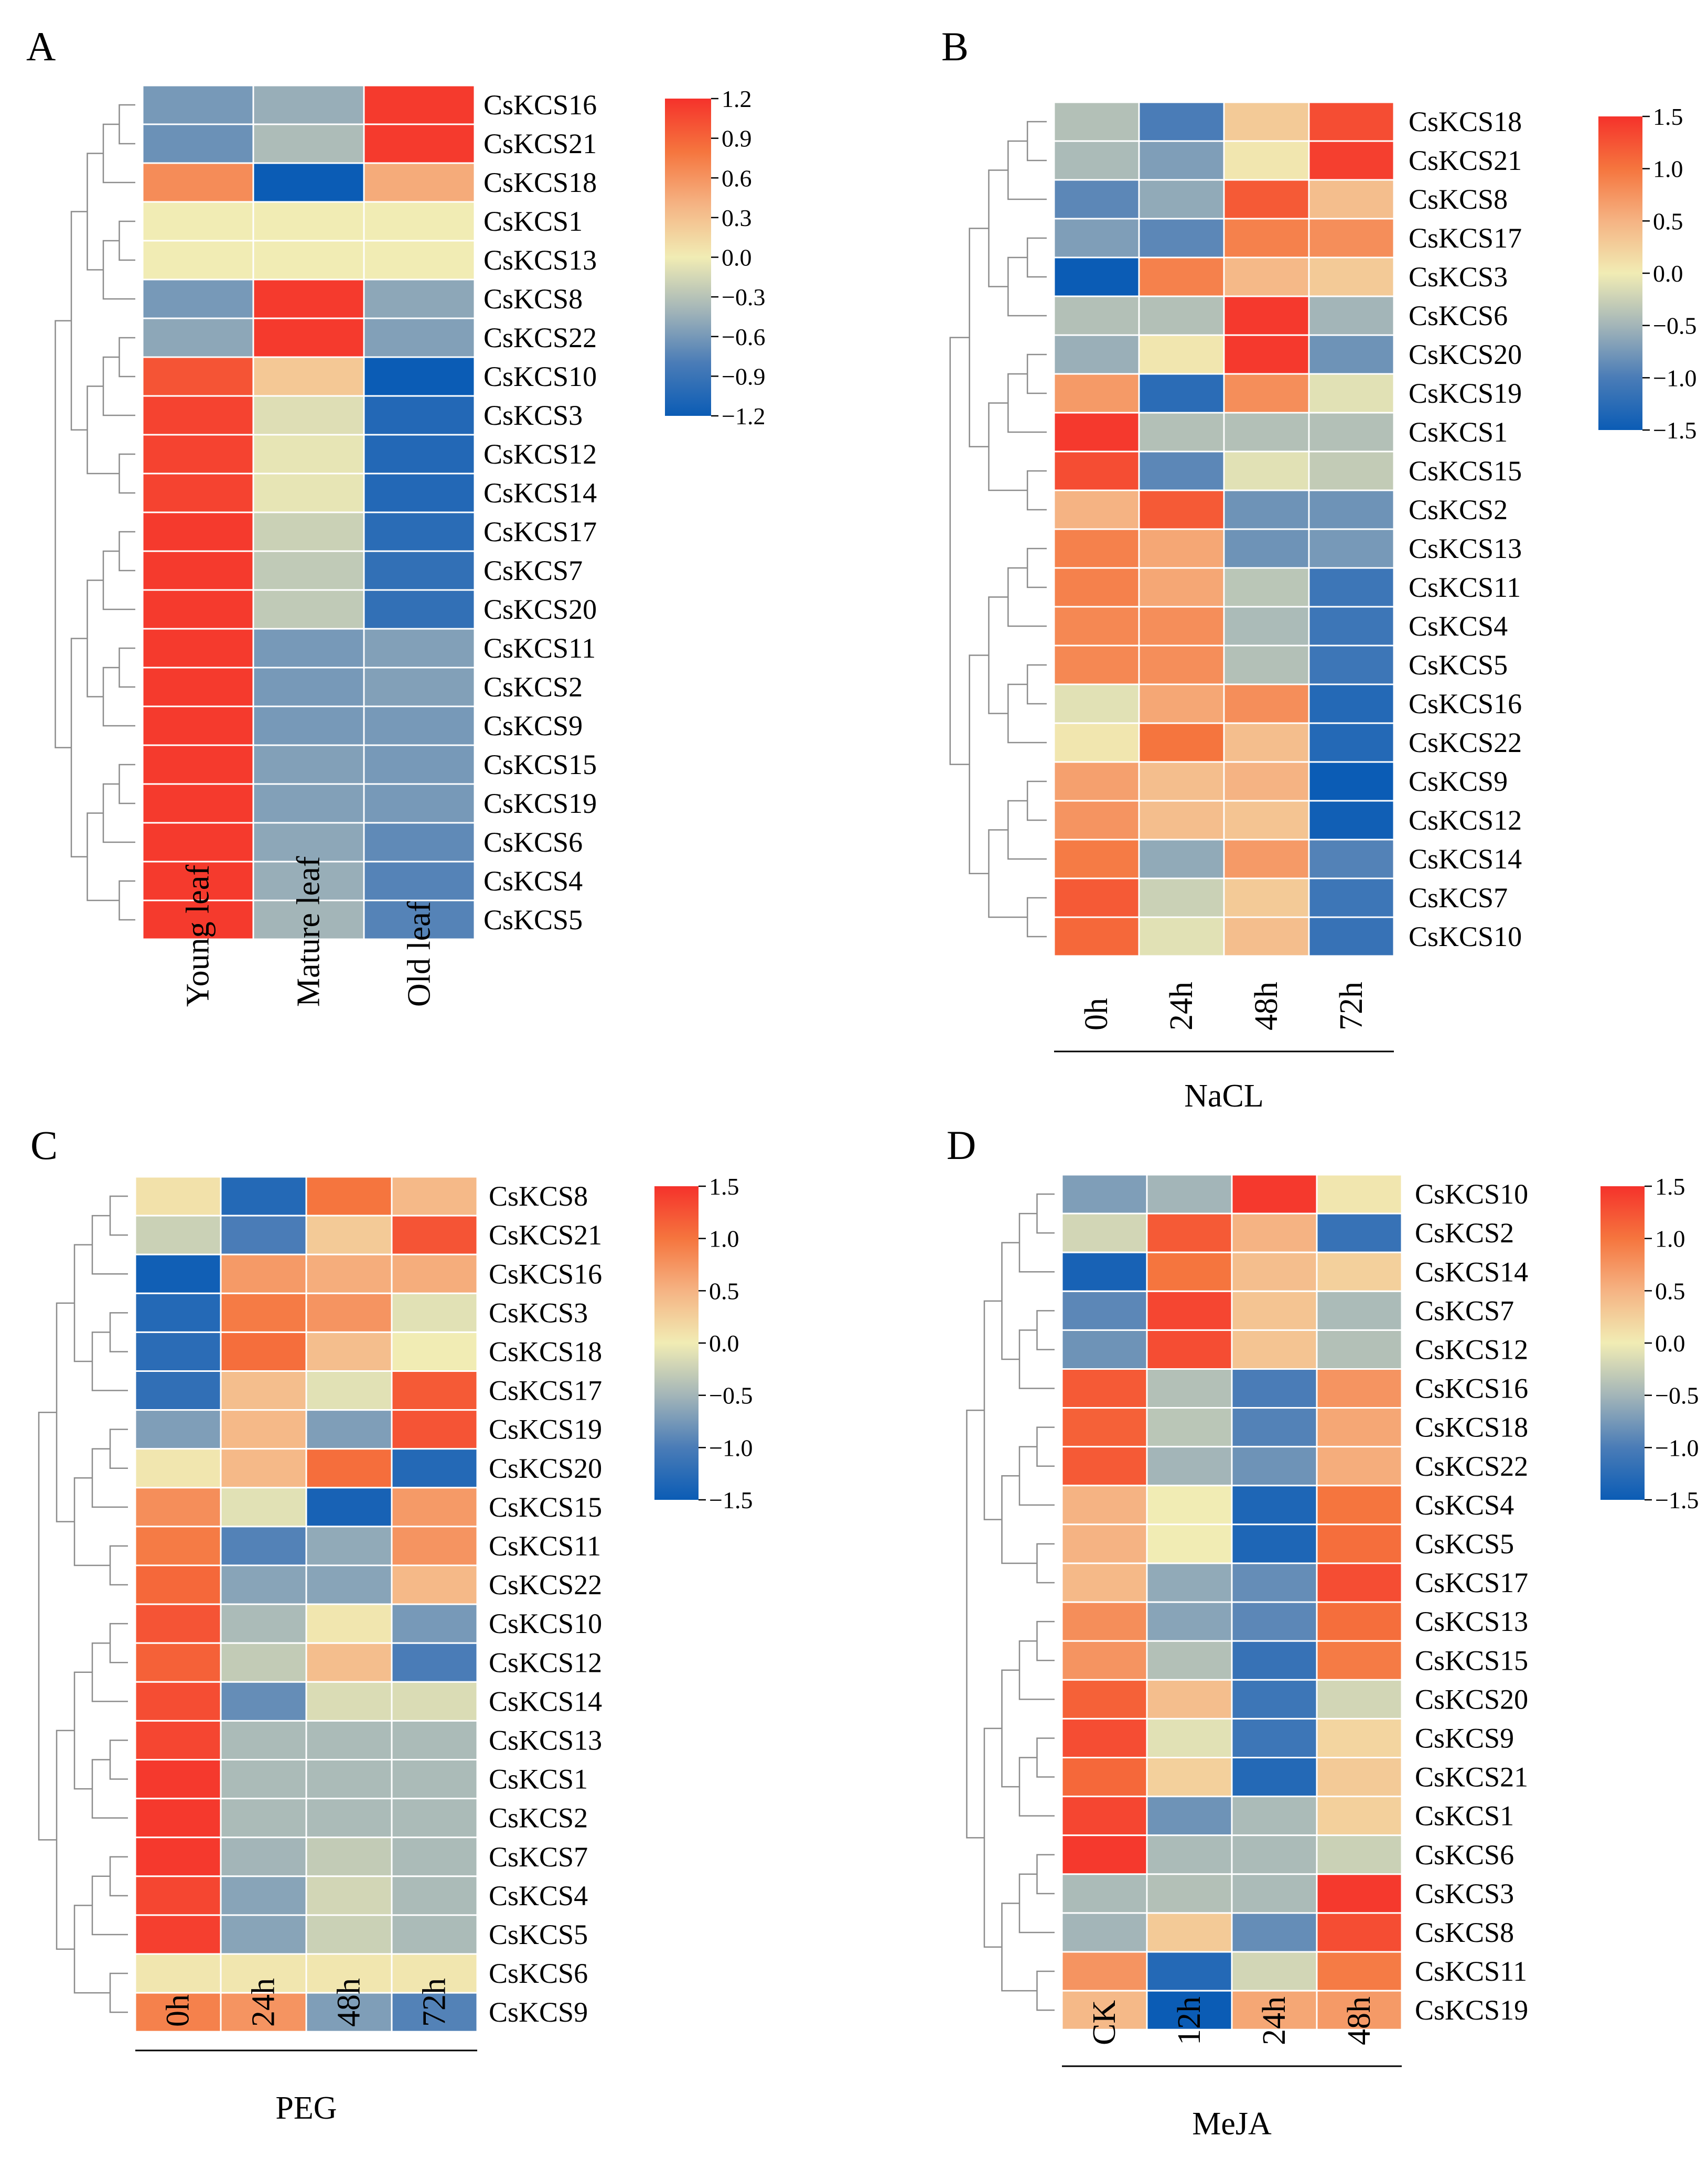 Image resolution: width=1708 pixels, height=2180 pixels. Describe the element at coordinates (1465, 859) in the screenshot. I see `row-label: CsKCS14` at that location.